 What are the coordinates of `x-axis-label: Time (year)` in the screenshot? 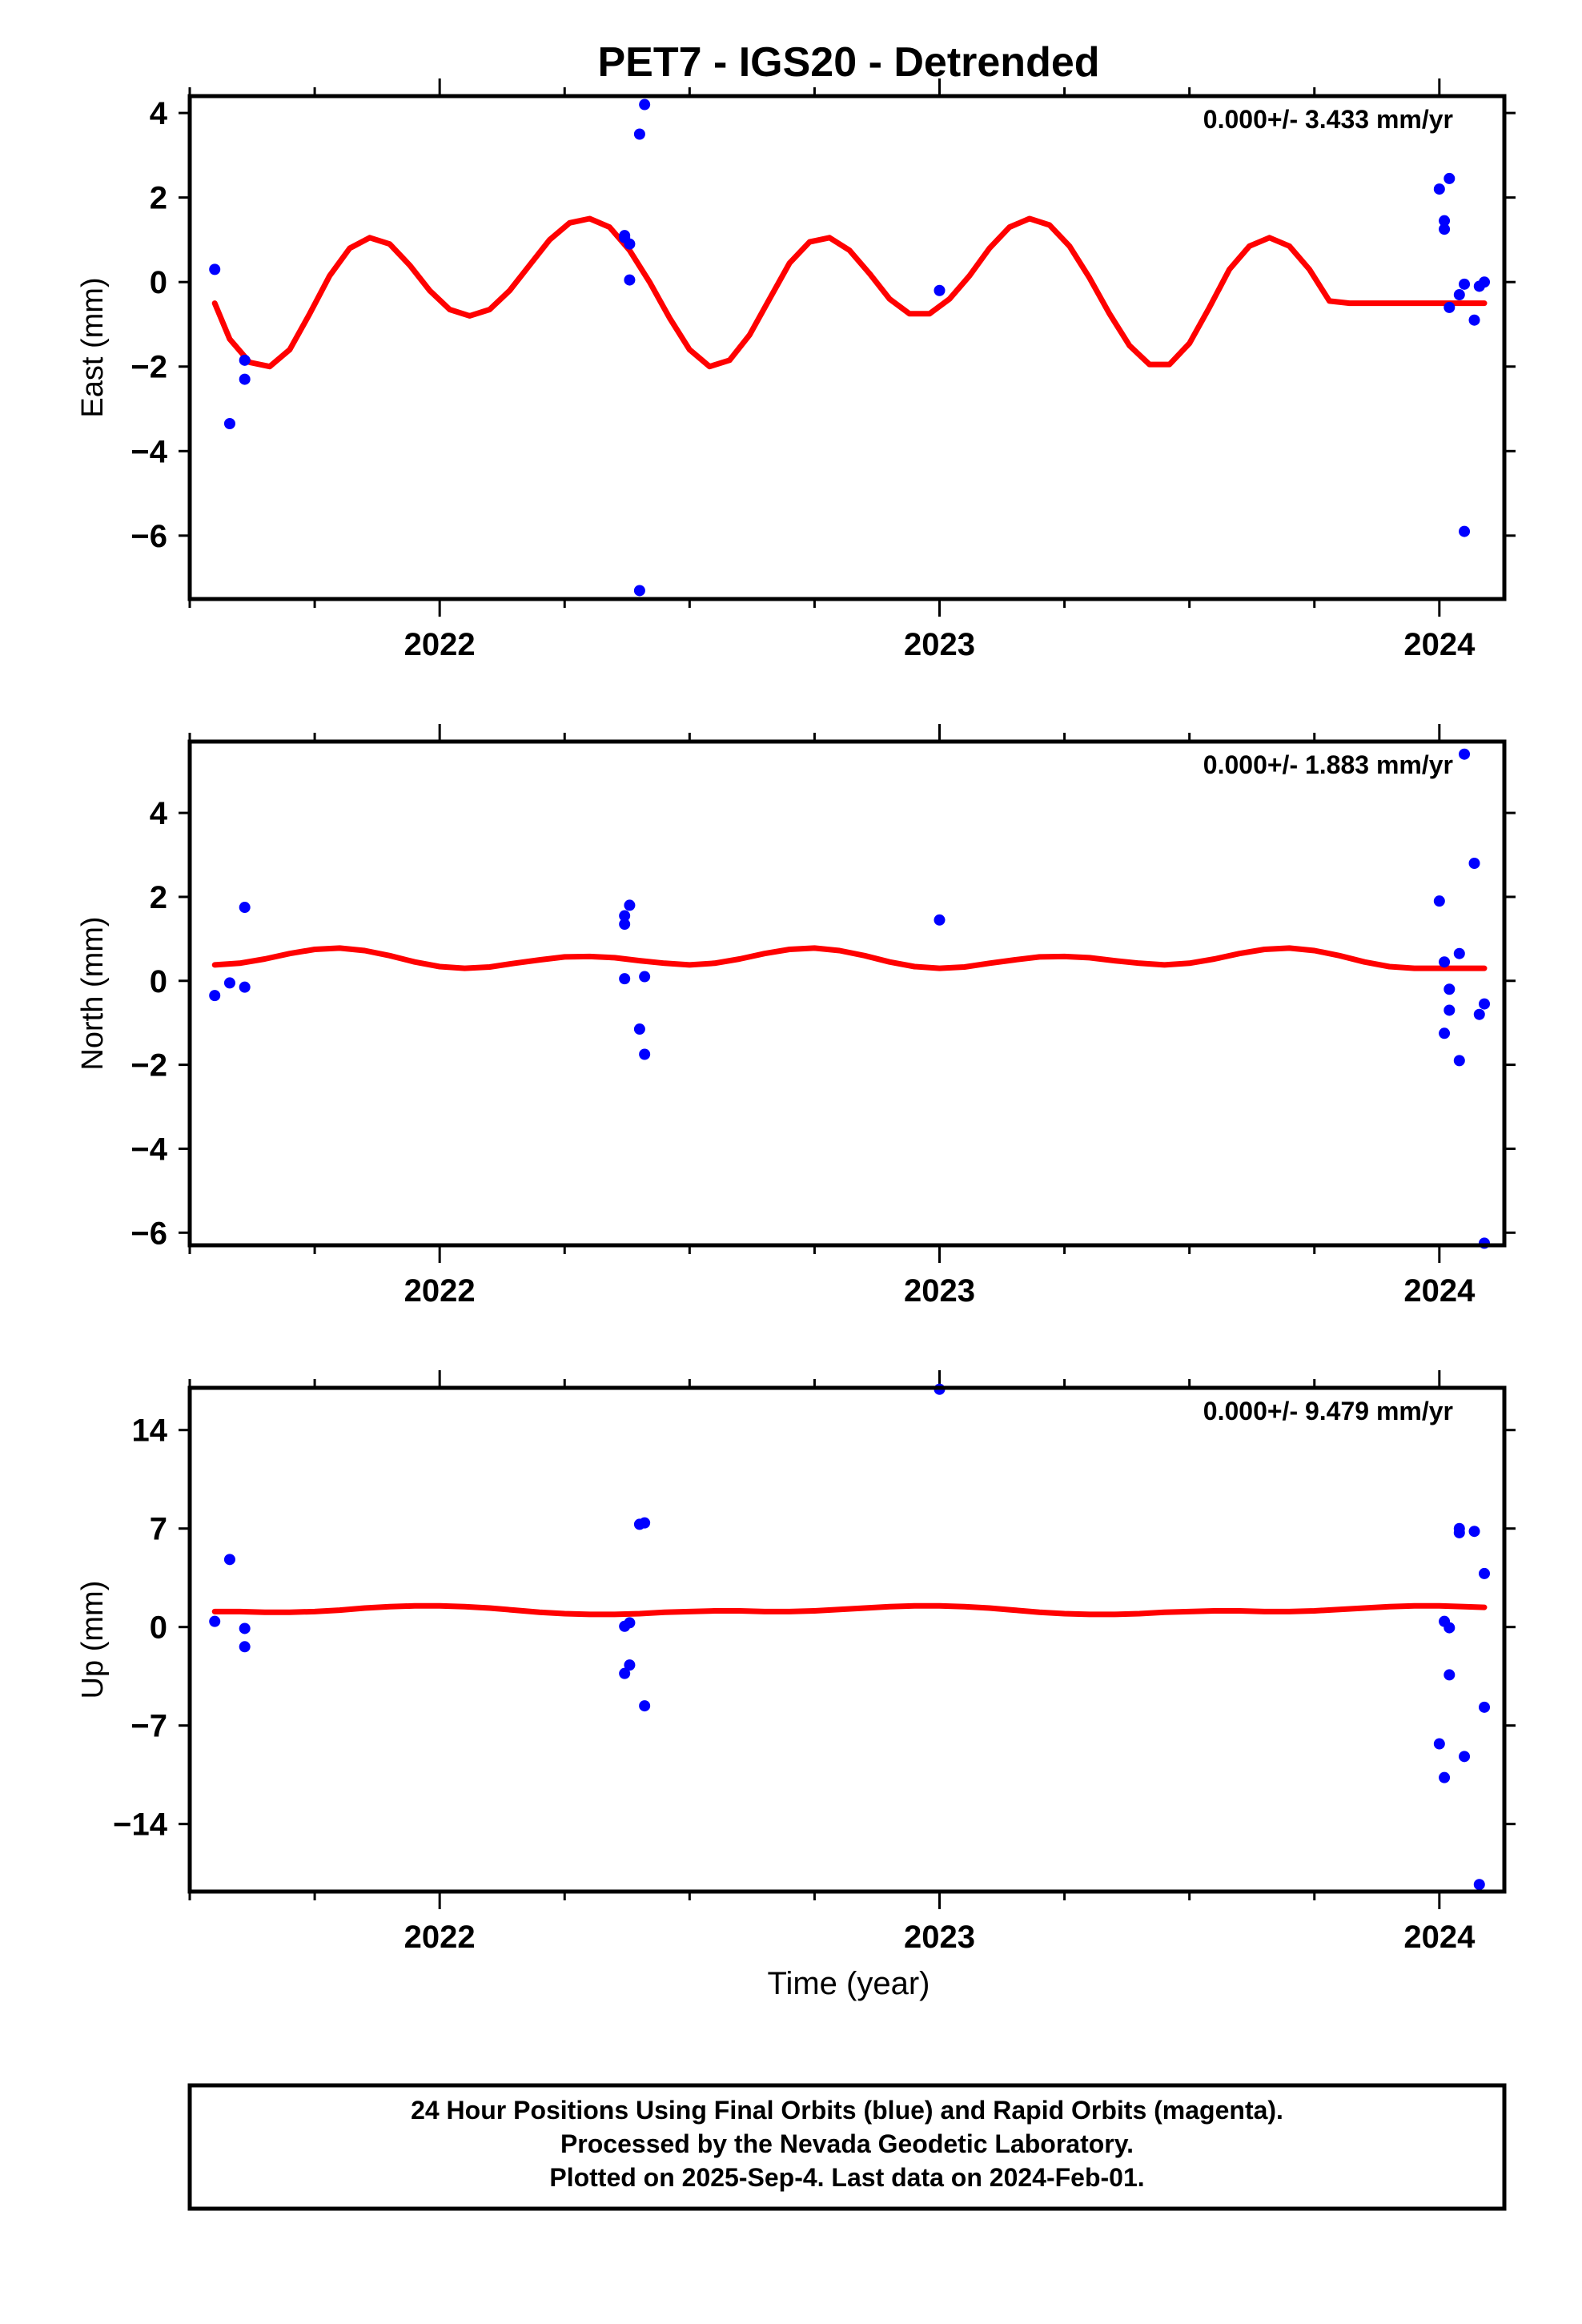 It's located at (849, 1983).